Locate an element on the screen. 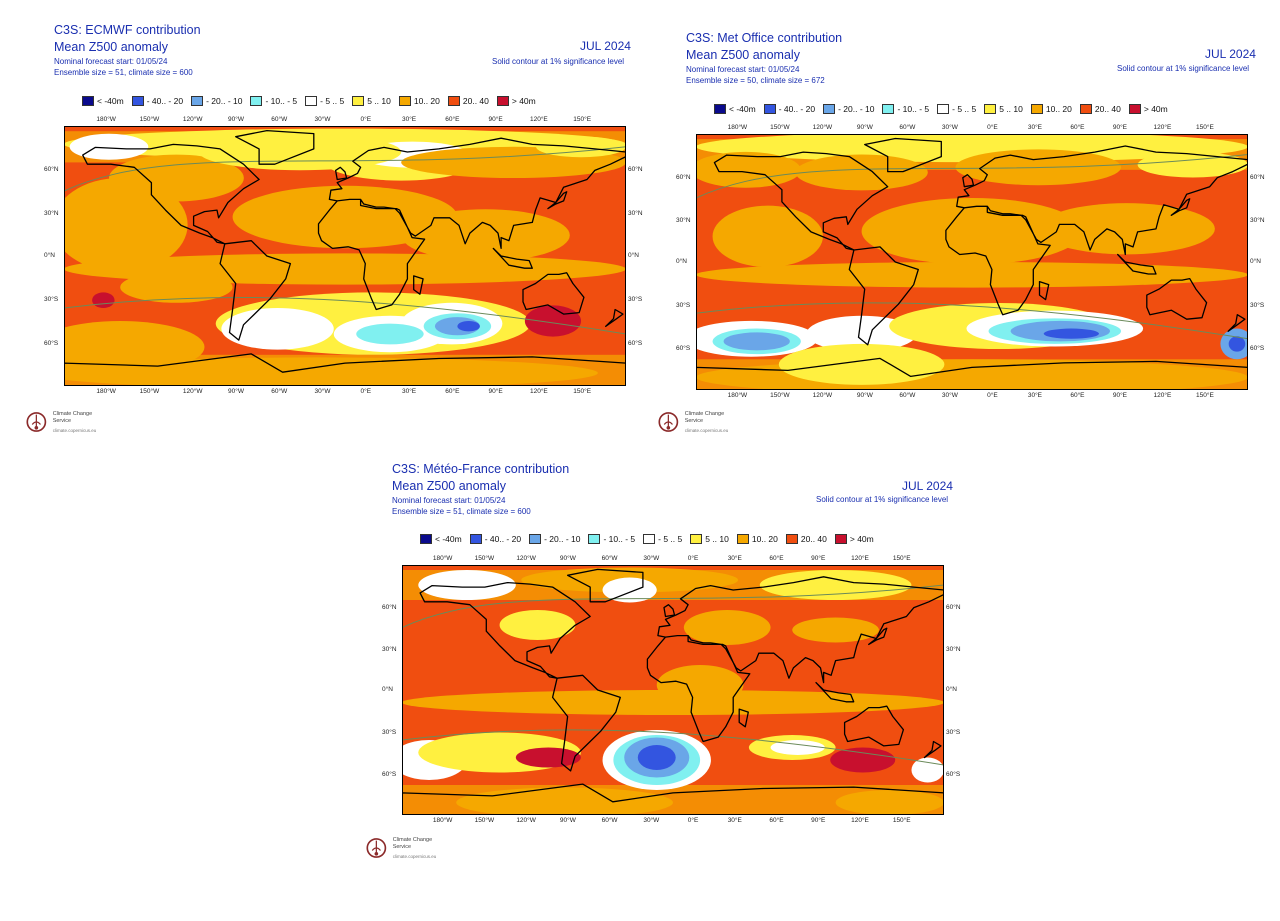 Image resolution: width=1280 pixels, height=921 pixels. map-frame is located at coordinates (673, 690).